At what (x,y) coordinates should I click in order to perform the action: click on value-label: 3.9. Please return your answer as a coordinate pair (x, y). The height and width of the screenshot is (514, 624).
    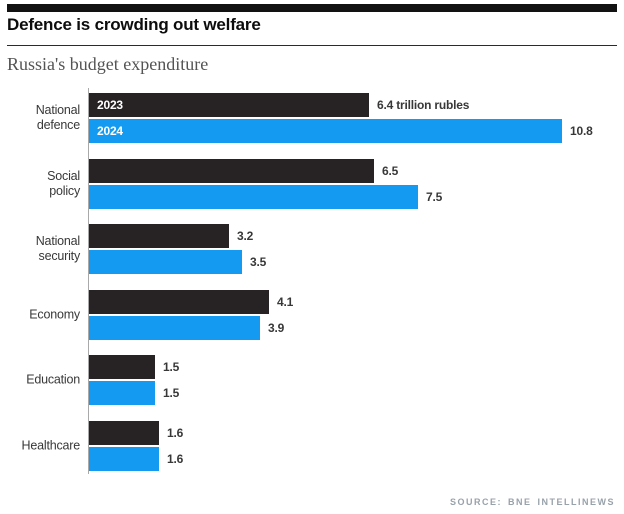
    Looking at the image, I should click on (276, 328).